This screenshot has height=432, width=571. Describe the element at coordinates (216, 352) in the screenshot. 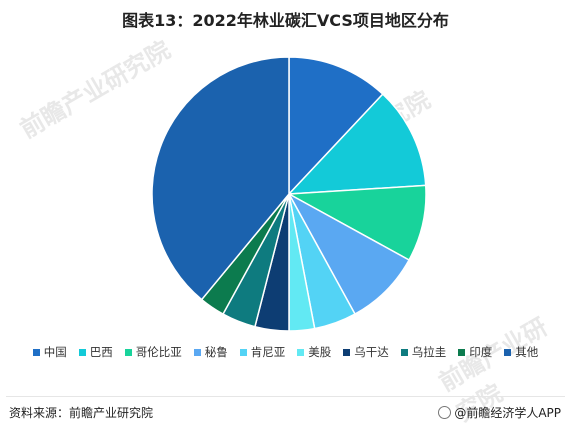

I see `legend-label: 秘鲁` at that location.